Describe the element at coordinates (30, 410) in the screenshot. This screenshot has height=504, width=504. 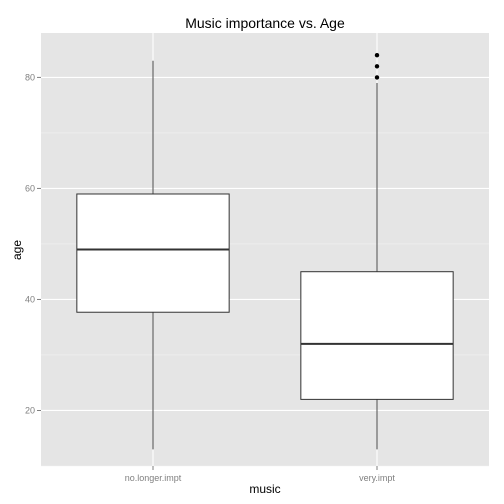
I see `y-tick-label: 20` at that location.